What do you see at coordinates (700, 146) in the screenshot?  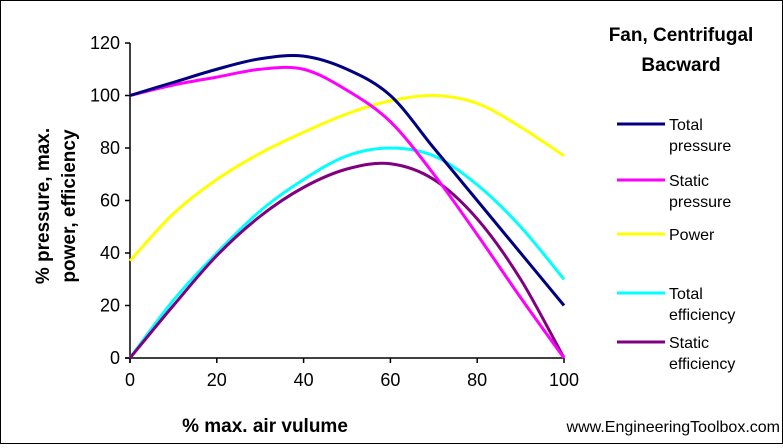 I see `legend-label-0-1: pressure` at bounding box center [700, 146].